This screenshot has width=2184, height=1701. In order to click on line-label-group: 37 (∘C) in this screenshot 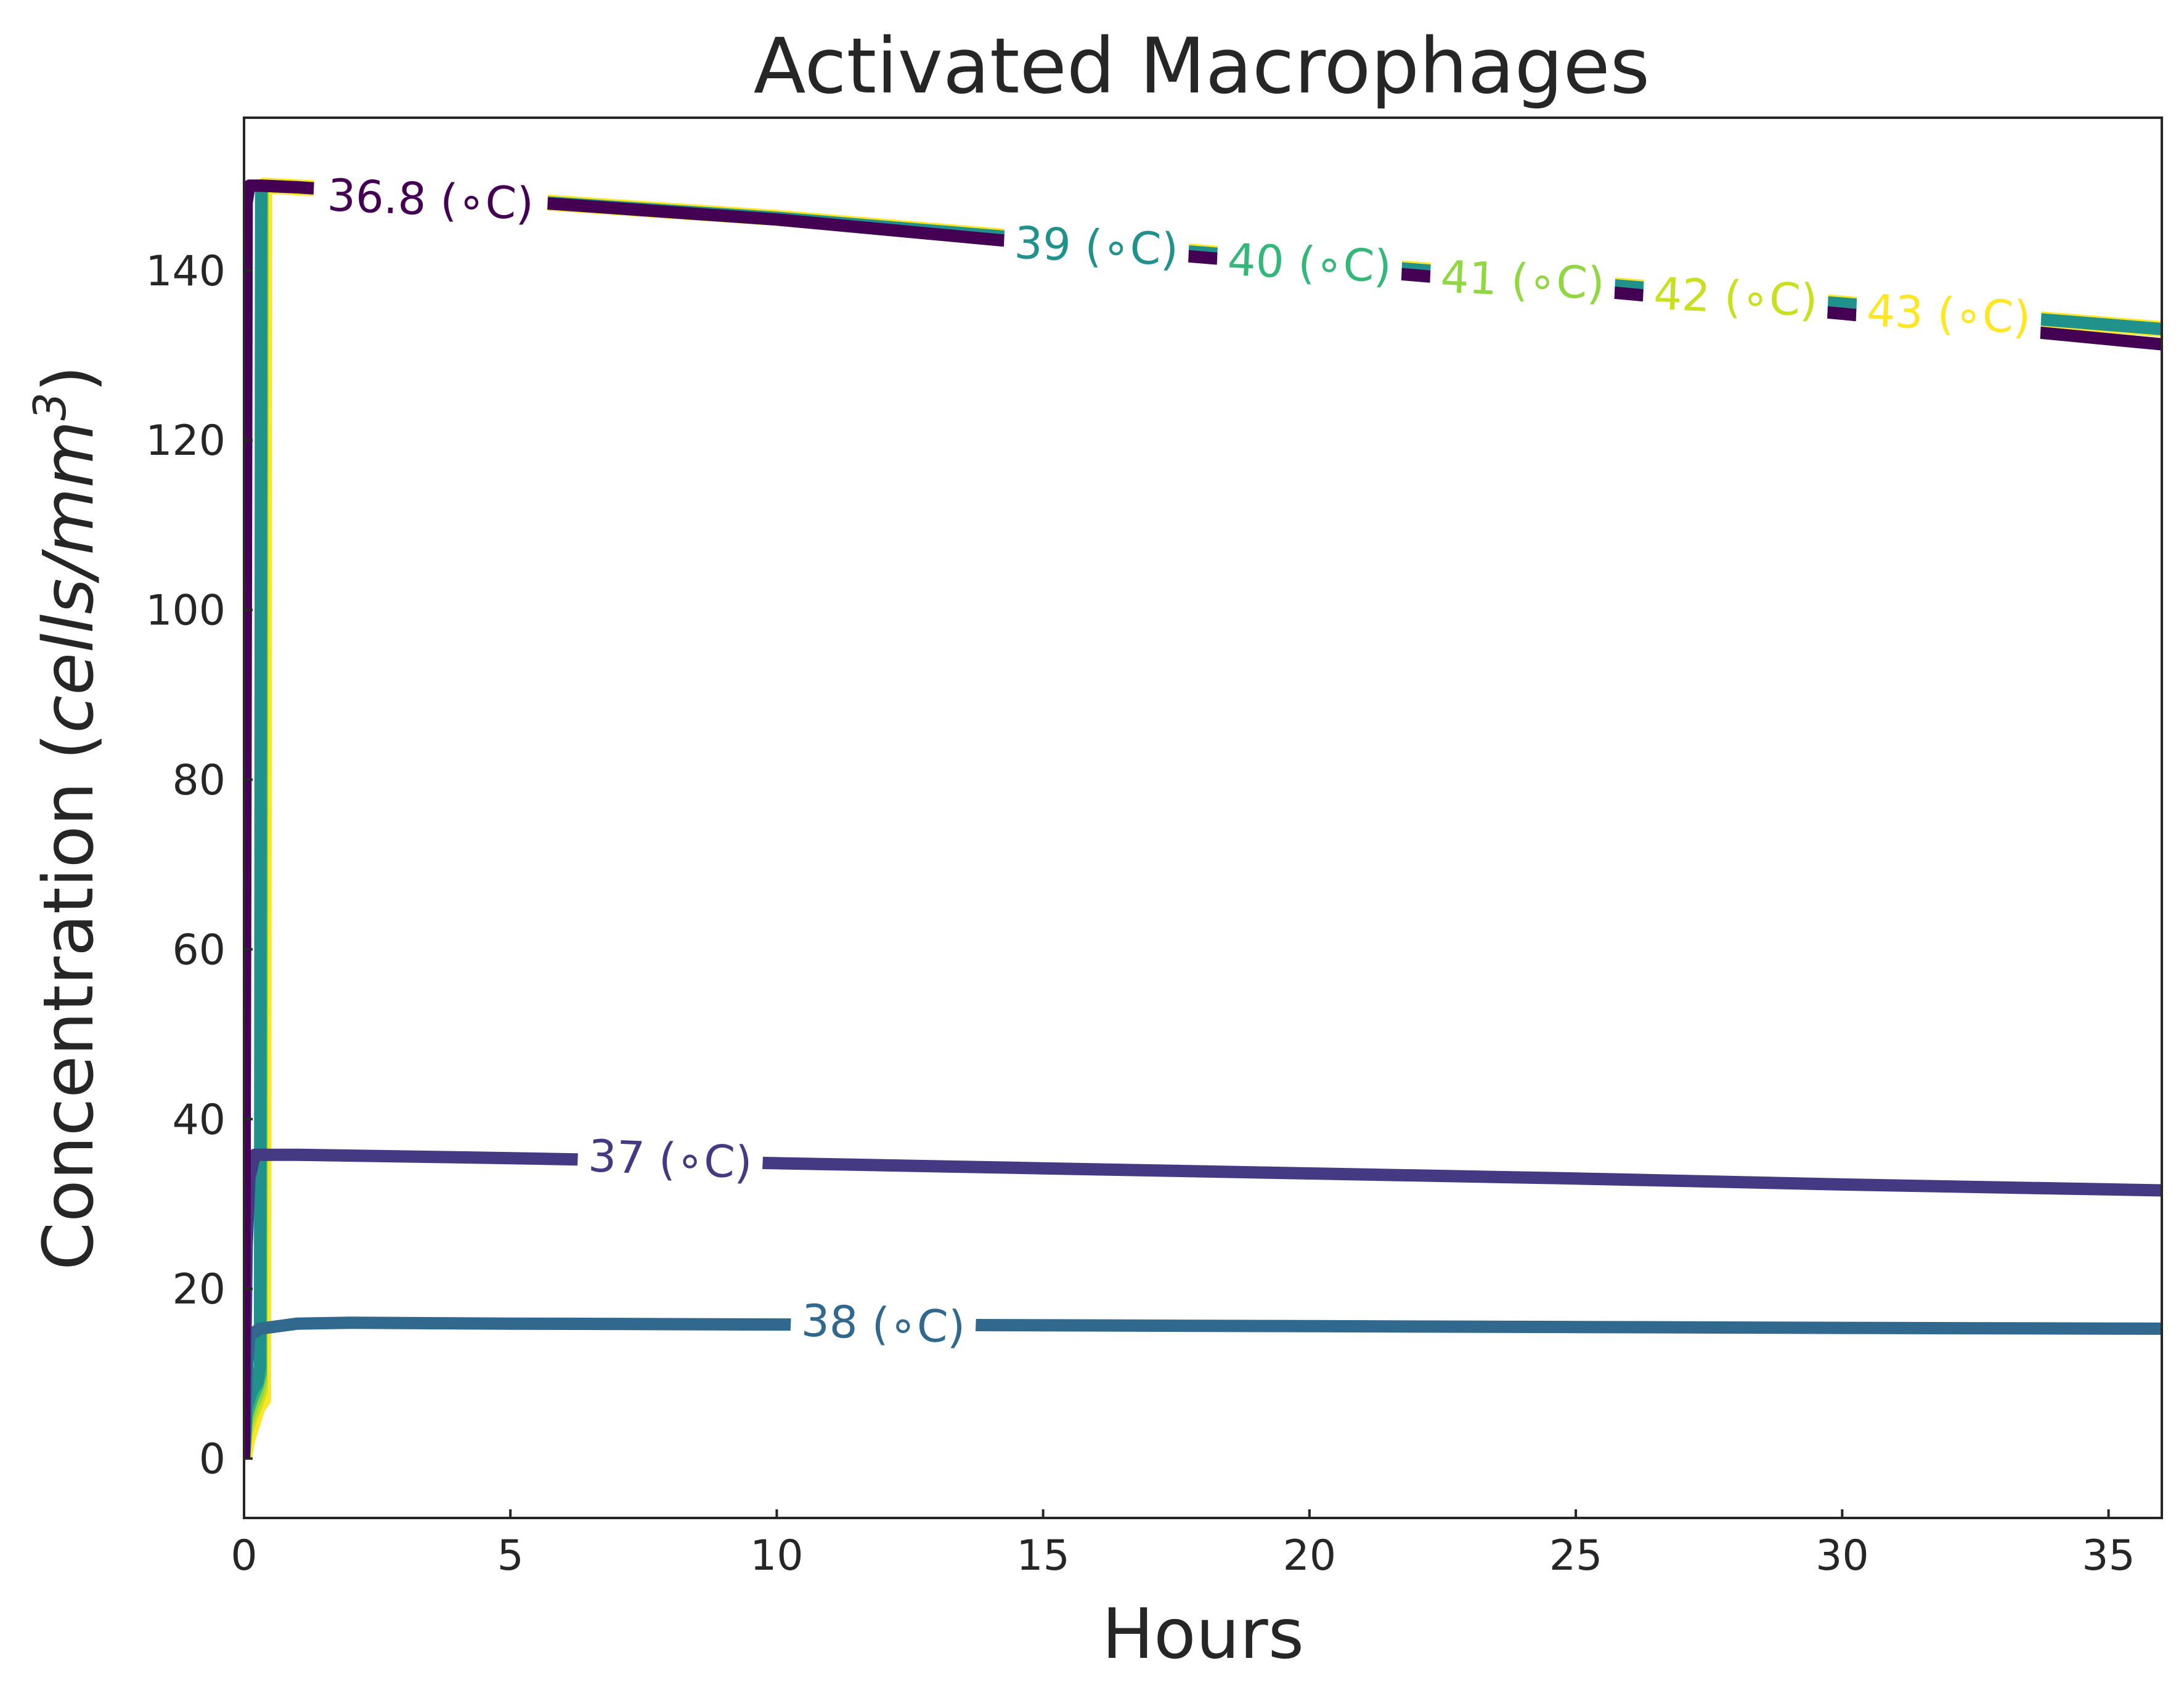, I will do `click(671, 1159)`.